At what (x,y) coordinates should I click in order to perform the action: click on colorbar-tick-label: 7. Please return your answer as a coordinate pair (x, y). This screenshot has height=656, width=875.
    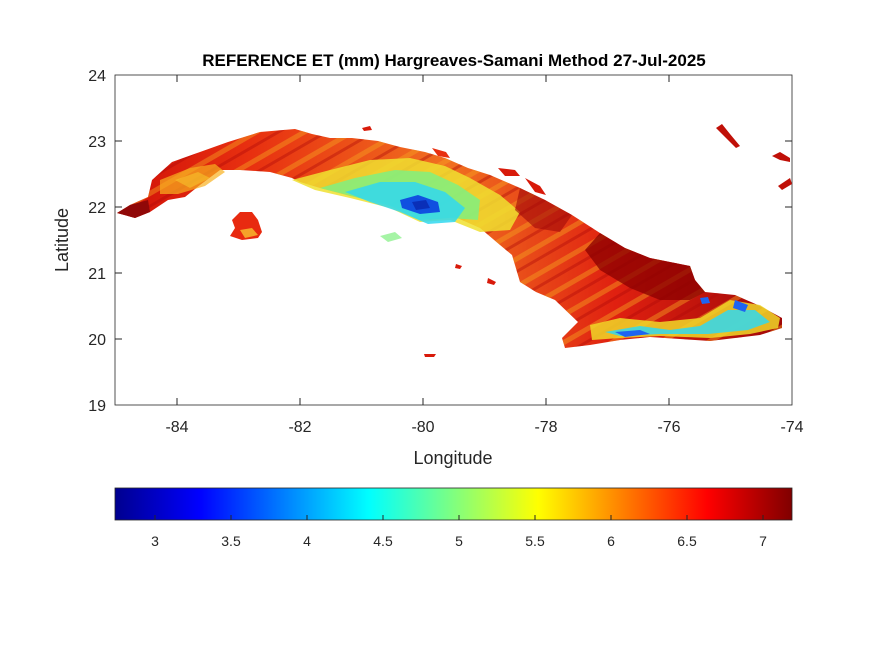
    Looking at the image, I should click on (763, 541).